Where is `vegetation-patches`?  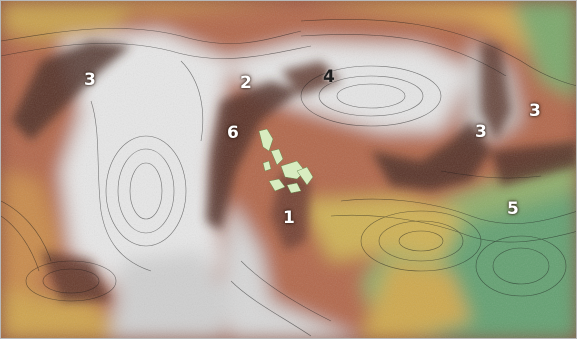 vegetation-patches is located at coordinates (286, 161).